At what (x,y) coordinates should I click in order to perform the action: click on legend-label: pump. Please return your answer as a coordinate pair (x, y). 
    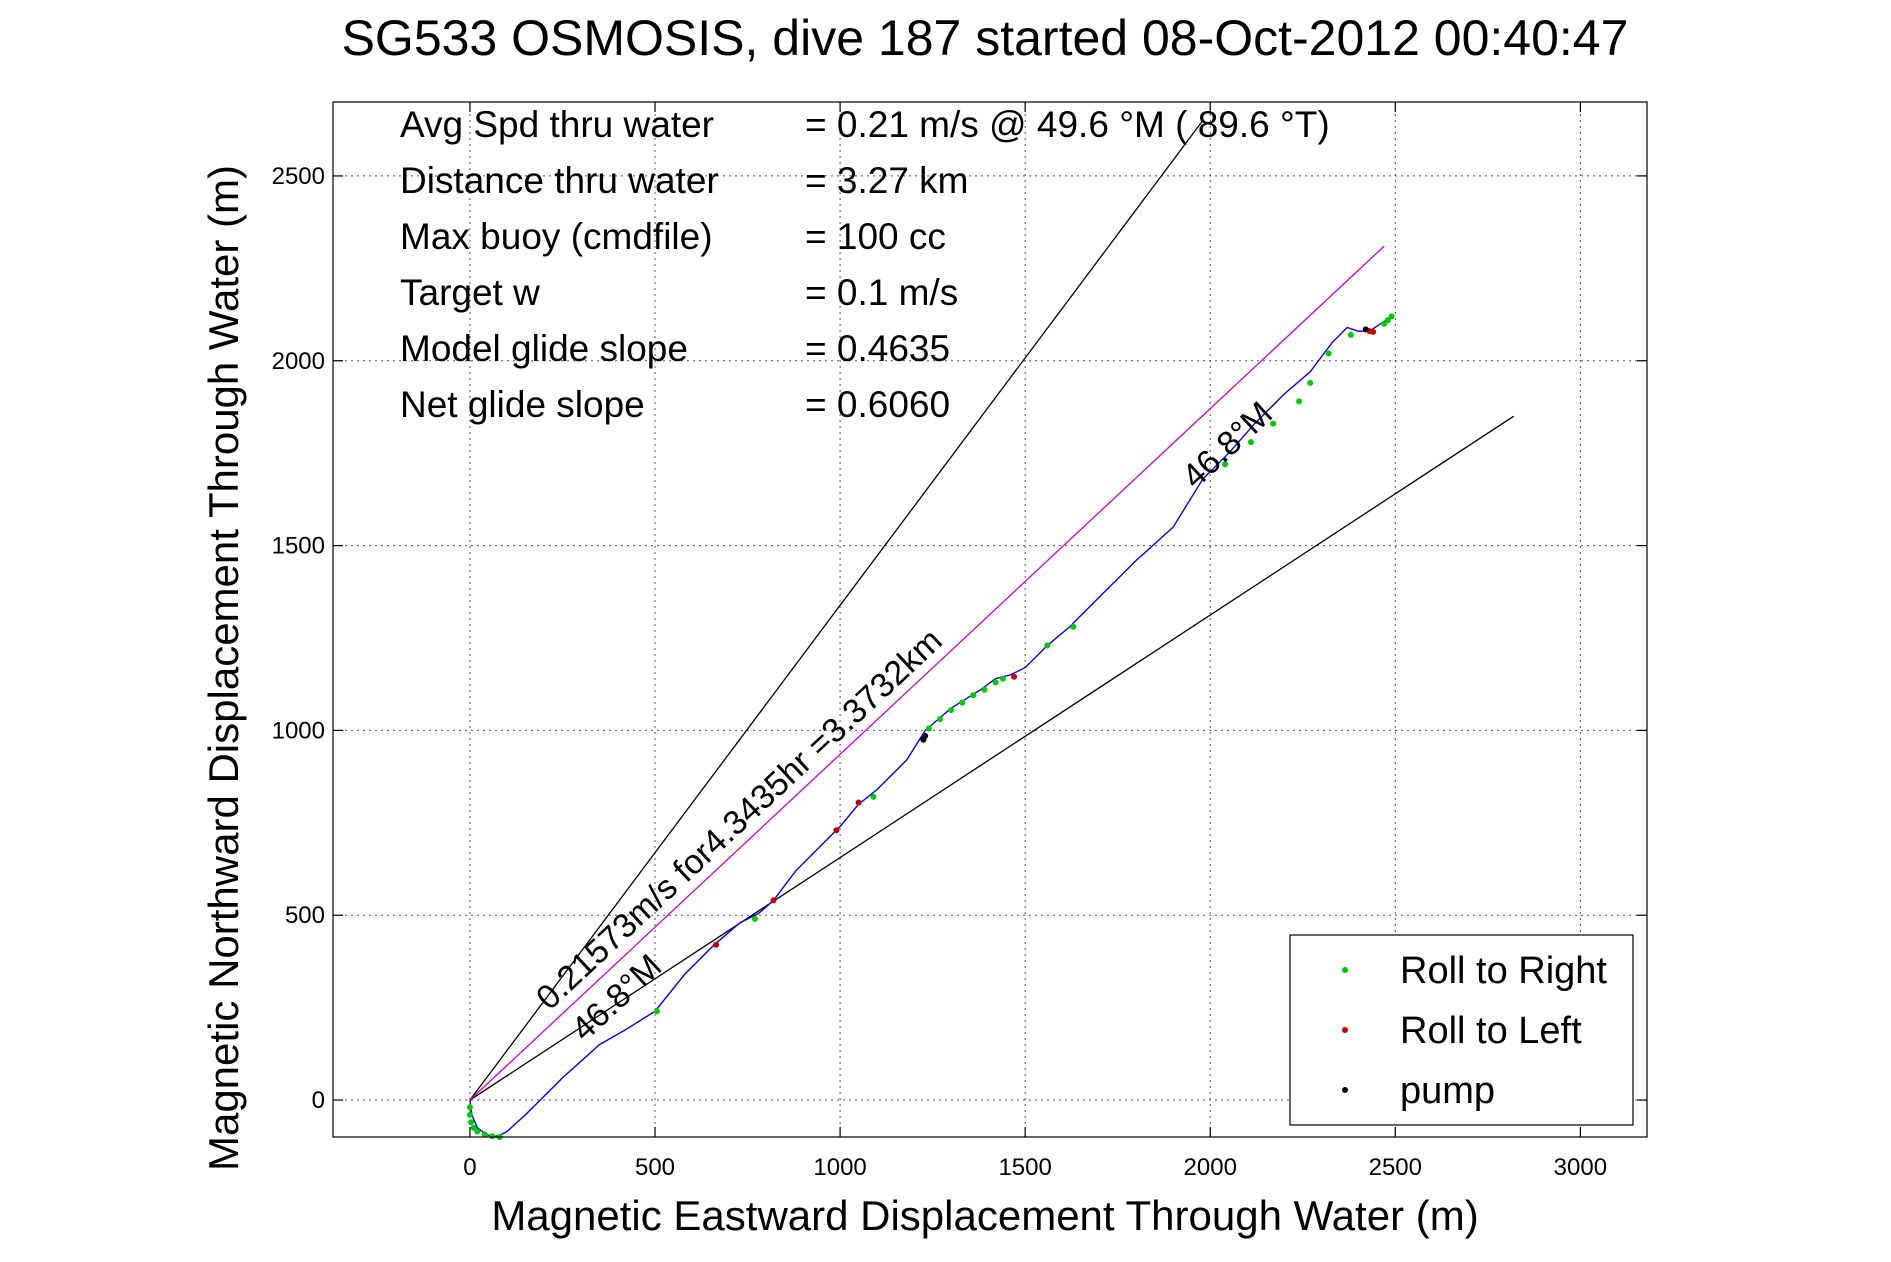
    Looking at the image, I should click on (1447, 1091).